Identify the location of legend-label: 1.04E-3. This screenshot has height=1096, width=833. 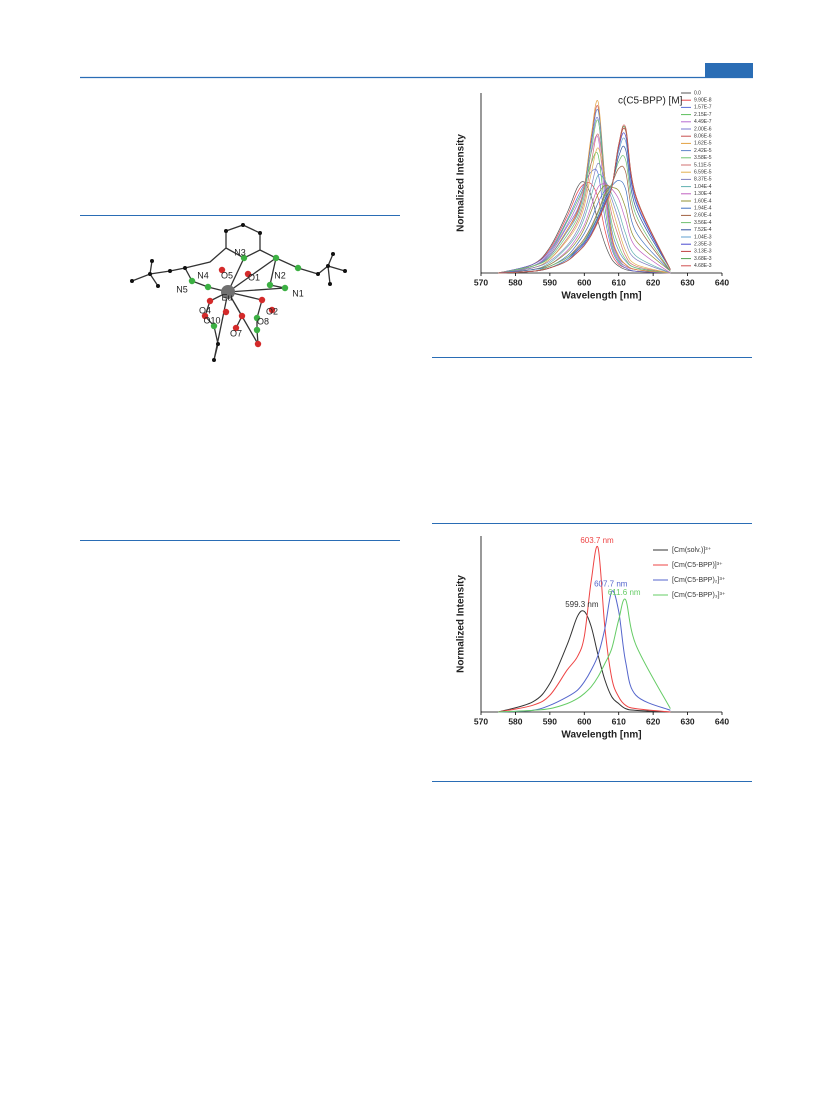
(703, 237).